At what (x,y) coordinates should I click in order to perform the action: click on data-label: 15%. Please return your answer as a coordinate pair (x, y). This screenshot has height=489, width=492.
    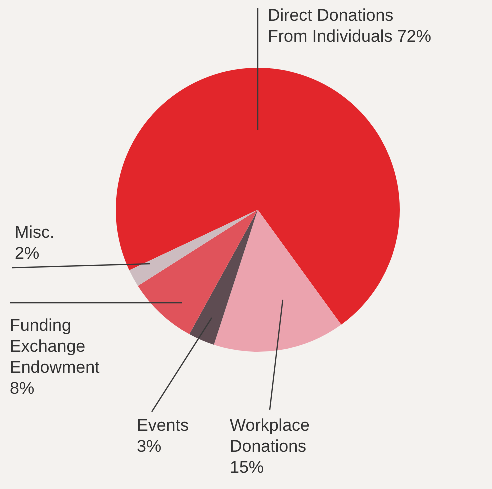
    Looking at the image, I should click on (247, 467).